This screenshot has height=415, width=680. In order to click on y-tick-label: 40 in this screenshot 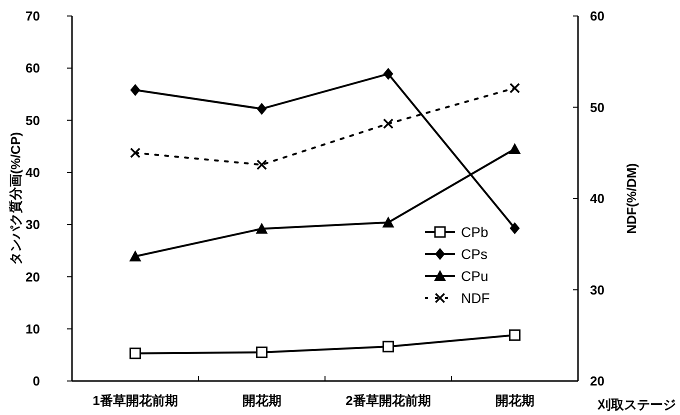, I will do `click(33, 172)`.